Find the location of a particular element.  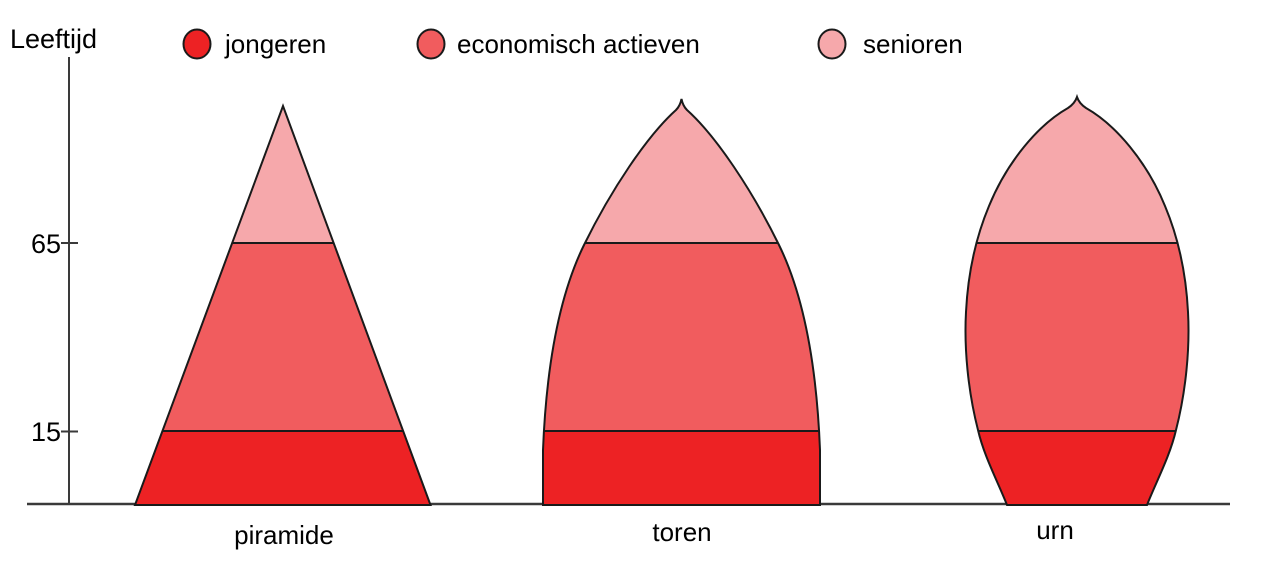

toren-segment-jongeren is located at coordinates (681, 468).